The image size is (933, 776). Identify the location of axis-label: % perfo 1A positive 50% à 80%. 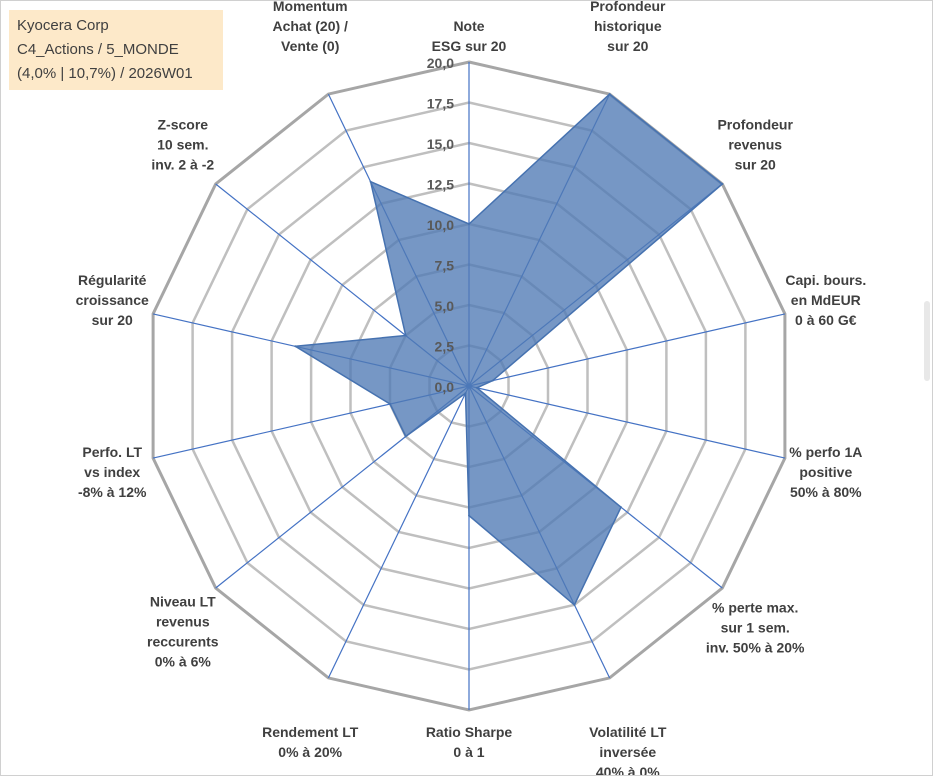
(825, 472).